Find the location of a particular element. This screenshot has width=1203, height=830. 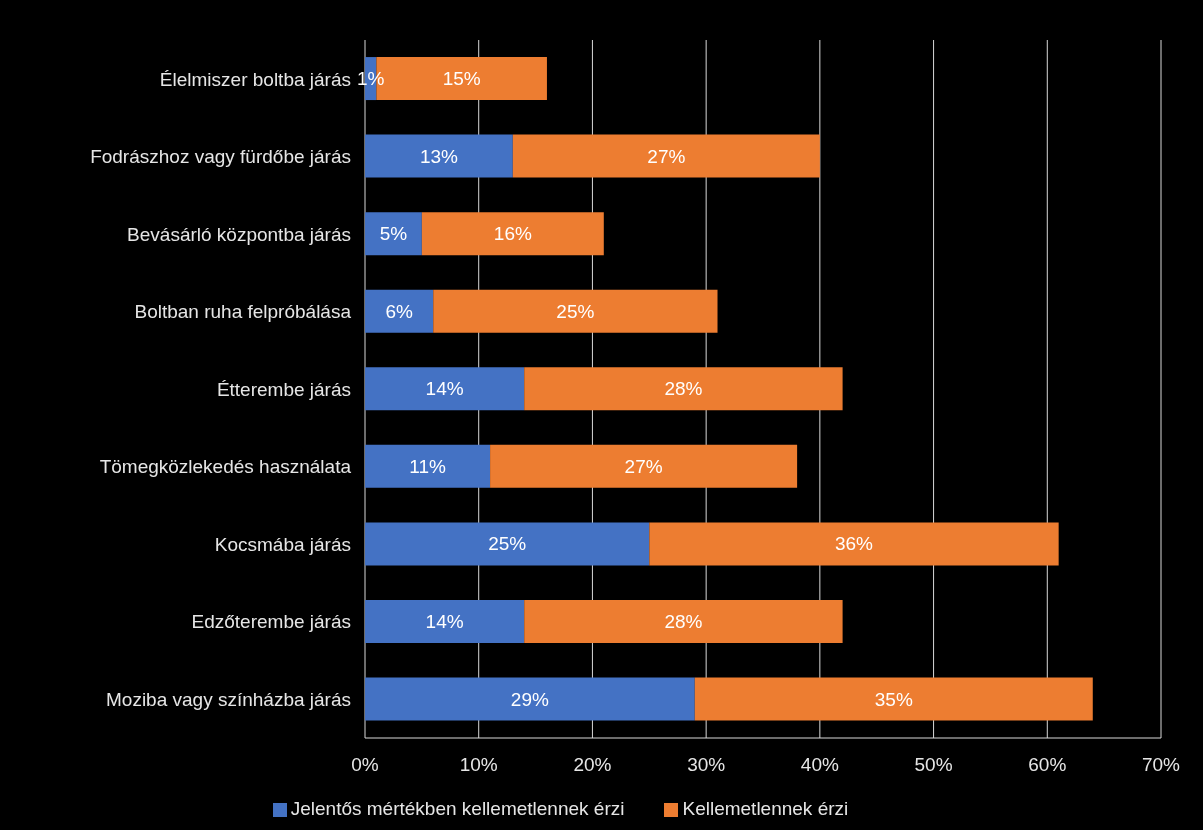

data-label: 11% is located at coordinates (427, 466).